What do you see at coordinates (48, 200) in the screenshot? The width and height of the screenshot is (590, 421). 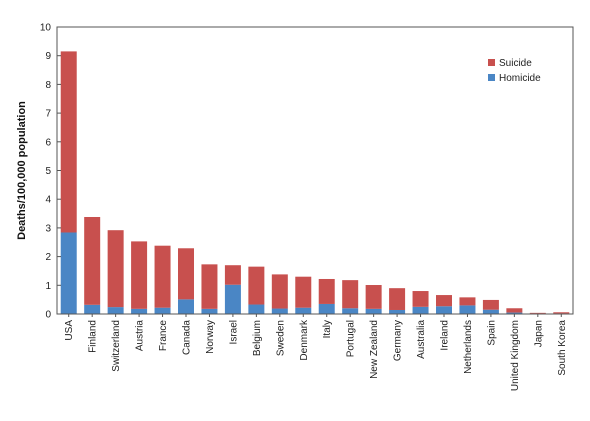 I see `y-tick-label: 4` at bounding box center [48, 200].